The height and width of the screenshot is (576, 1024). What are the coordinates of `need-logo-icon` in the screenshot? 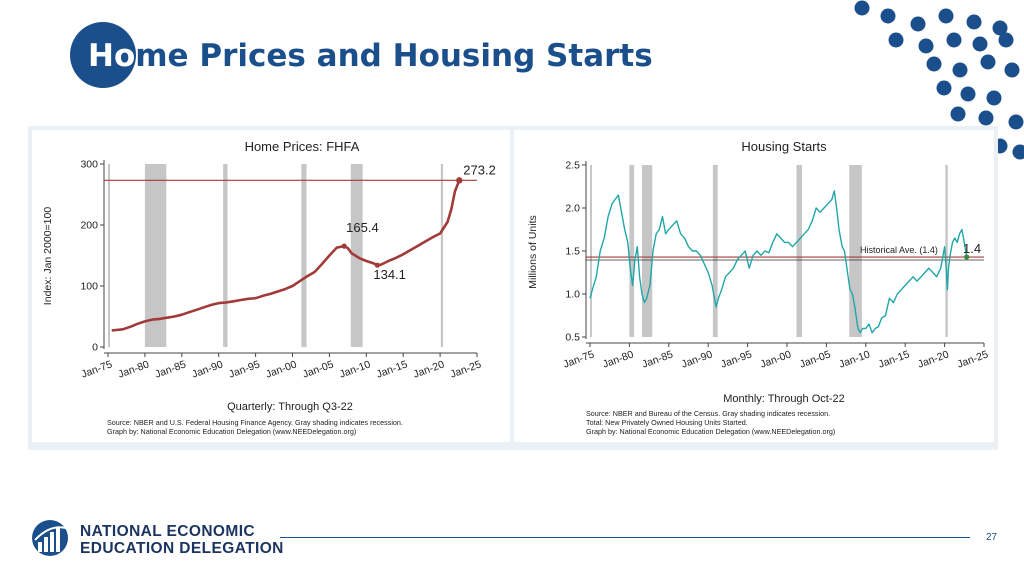 It's located at (52, 538).